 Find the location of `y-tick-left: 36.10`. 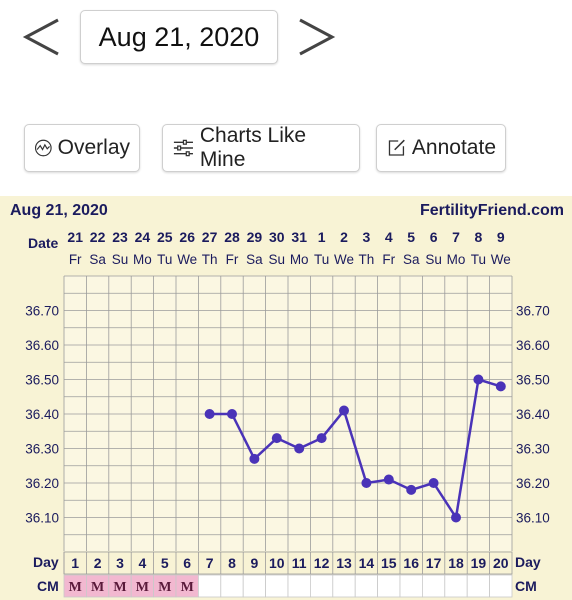

y-tick-left: 36.10 is located at coordinates (42, 518).